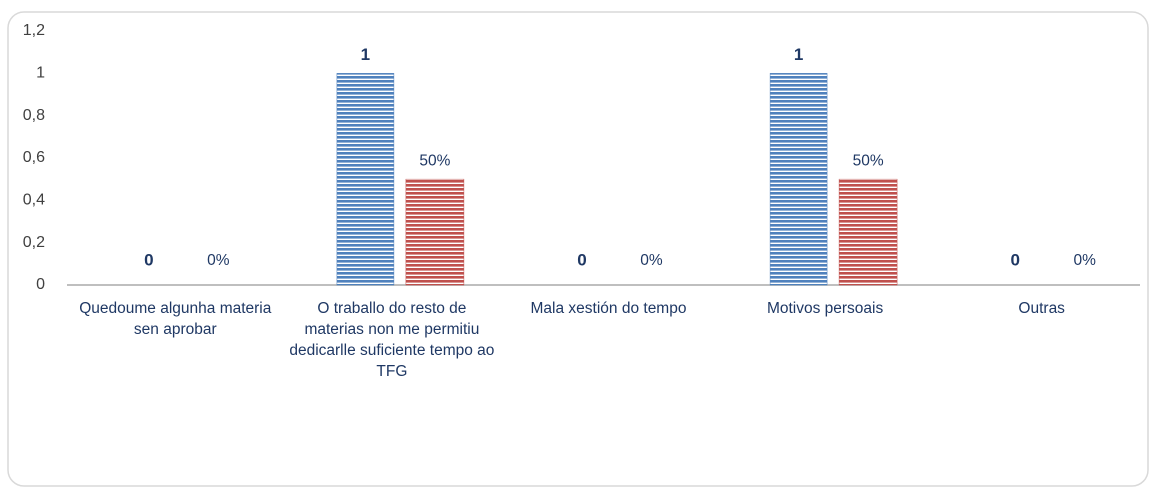  What do you see at coordinates (608, 308) in the screenshot?
I see `x-tick-label: Mala xestión do tempo` at bounding box center [608, 308].